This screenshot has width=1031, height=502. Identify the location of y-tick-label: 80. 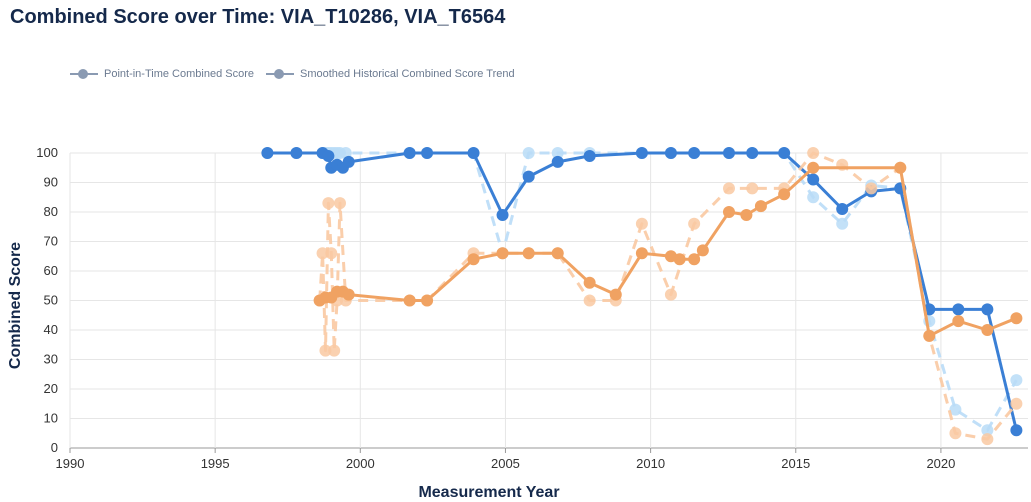
(51, 211).